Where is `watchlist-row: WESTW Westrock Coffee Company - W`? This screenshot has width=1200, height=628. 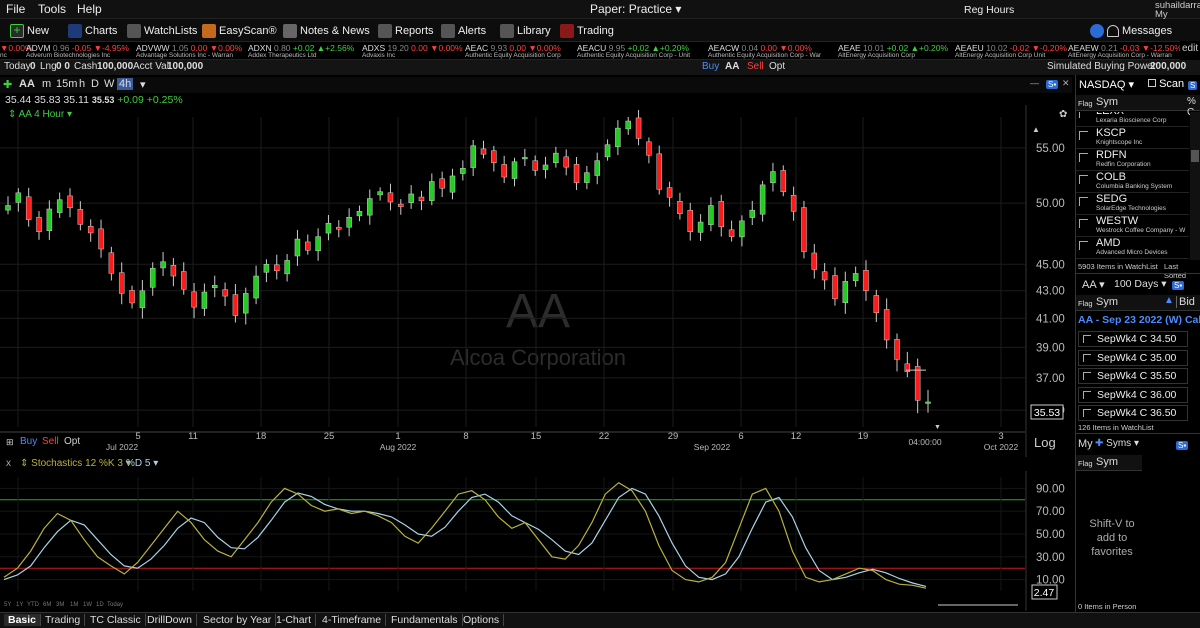 watchlist-row: WESTW Westrock Coffee Company - W is located at coordinates (1132, 226).